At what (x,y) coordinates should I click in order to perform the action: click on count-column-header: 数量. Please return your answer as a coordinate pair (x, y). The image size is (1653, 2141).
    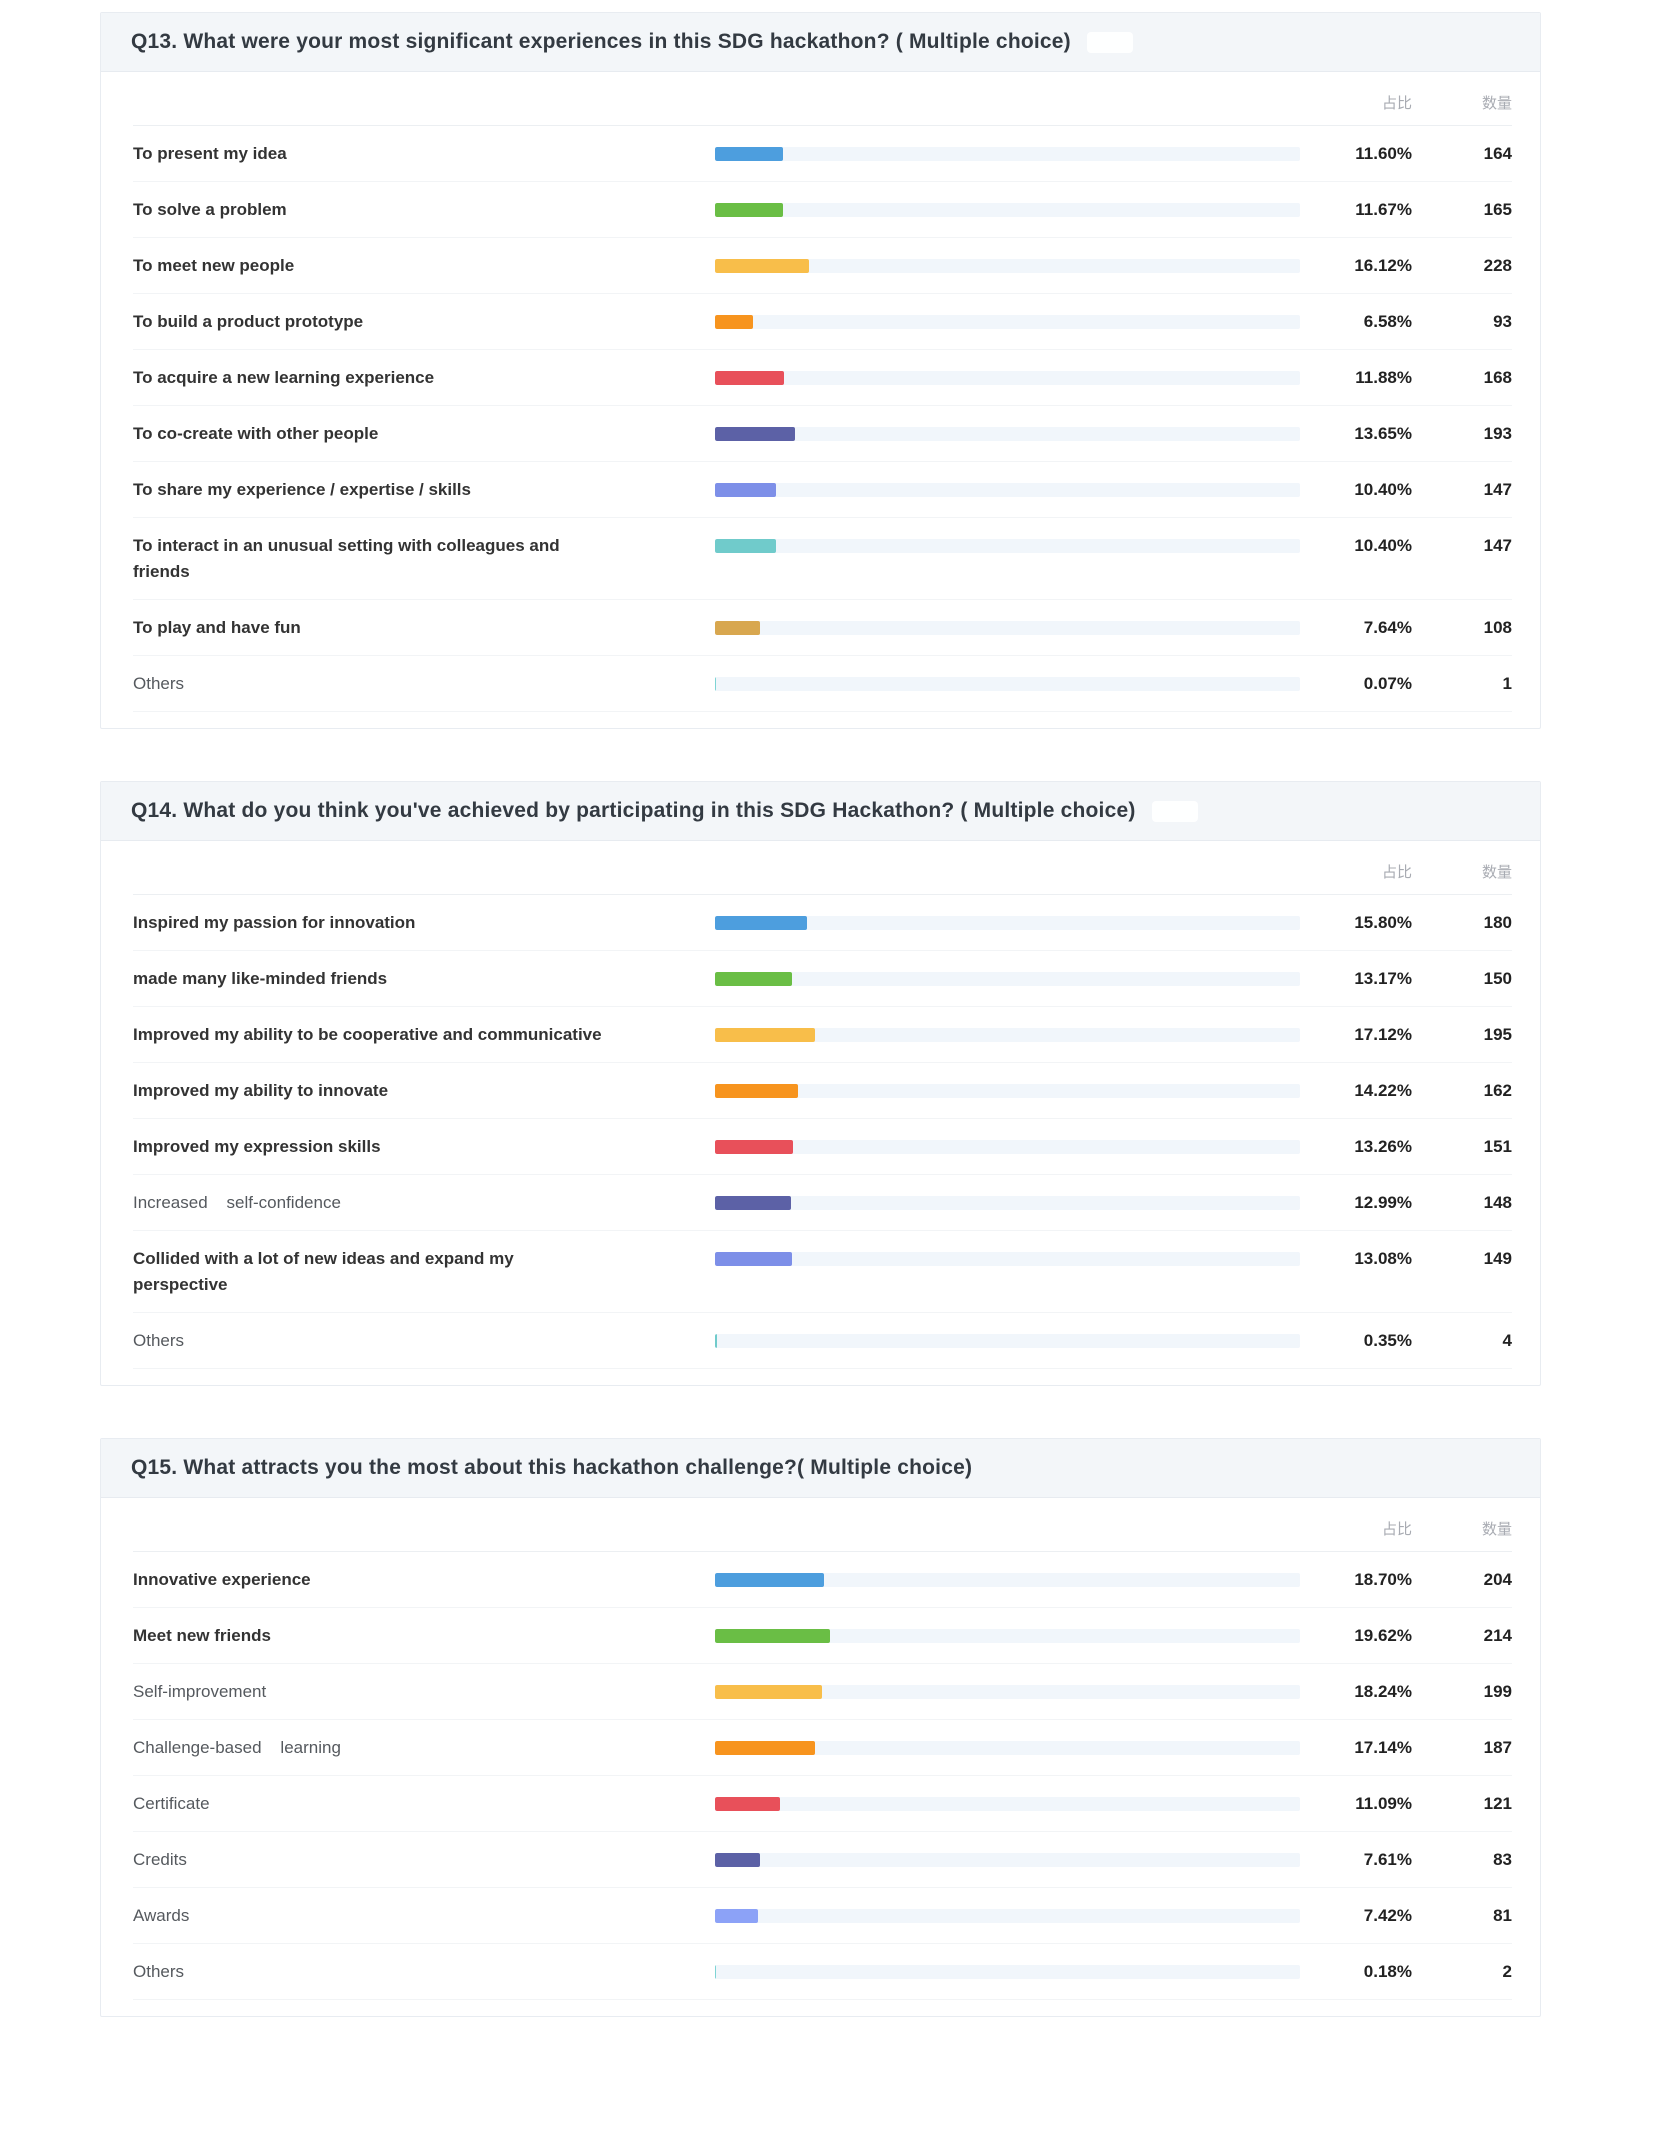
    Looking at the image, I should click on (1496, 1529).